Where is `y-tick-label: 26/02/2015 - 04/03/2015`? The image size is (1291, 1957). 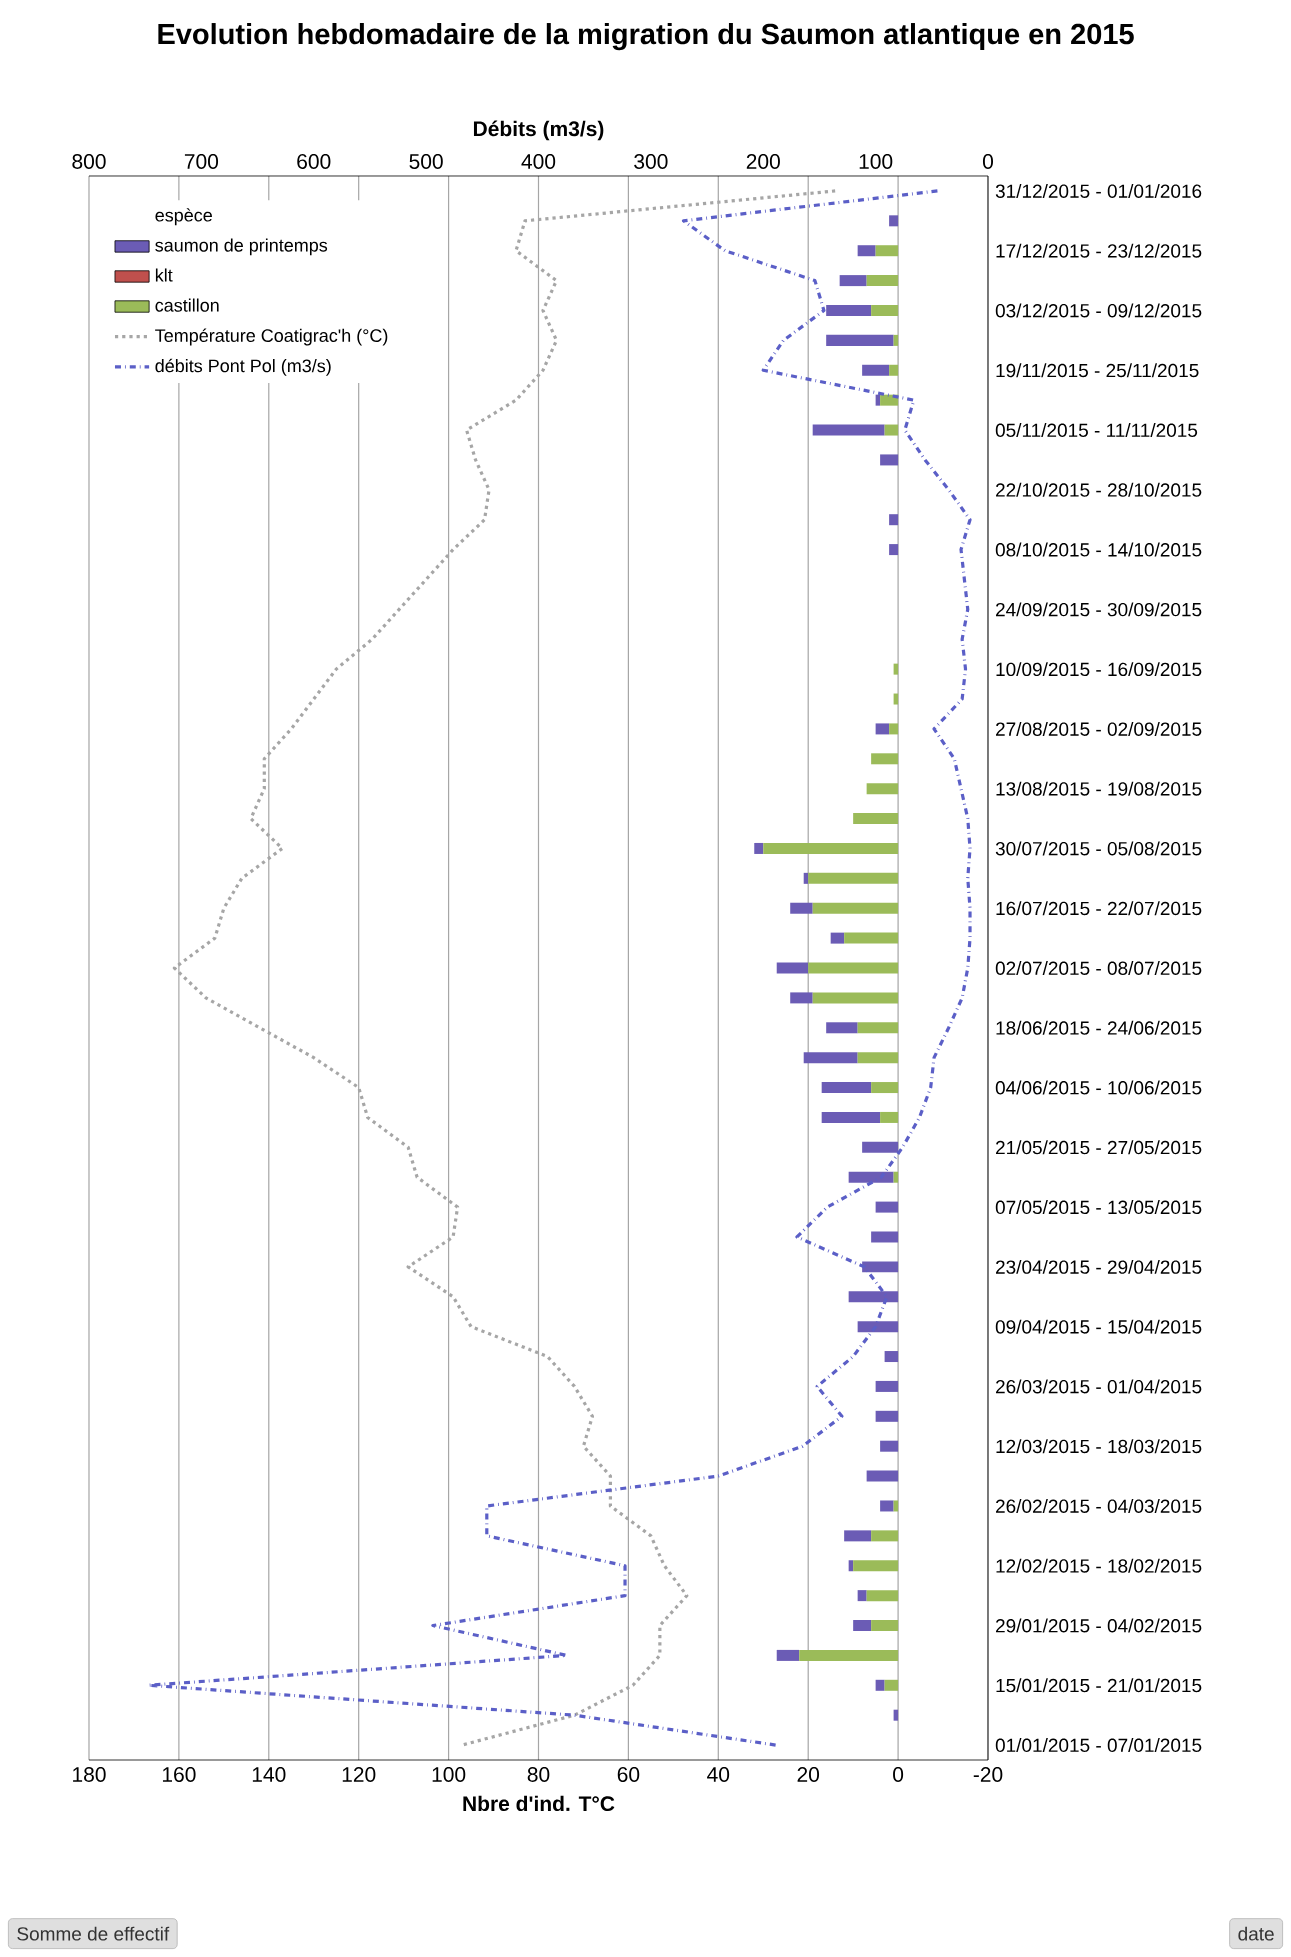 y-tick-label: 26/02/2015 - 04/03/2015 is located at coordinates (1099, 1505).